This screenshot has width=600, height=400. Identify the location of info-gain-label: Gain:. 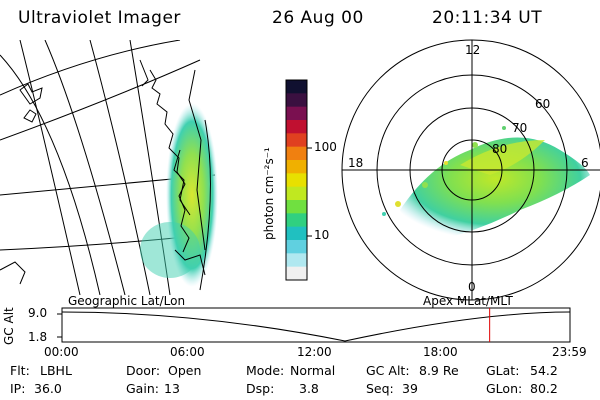
(142, 388).